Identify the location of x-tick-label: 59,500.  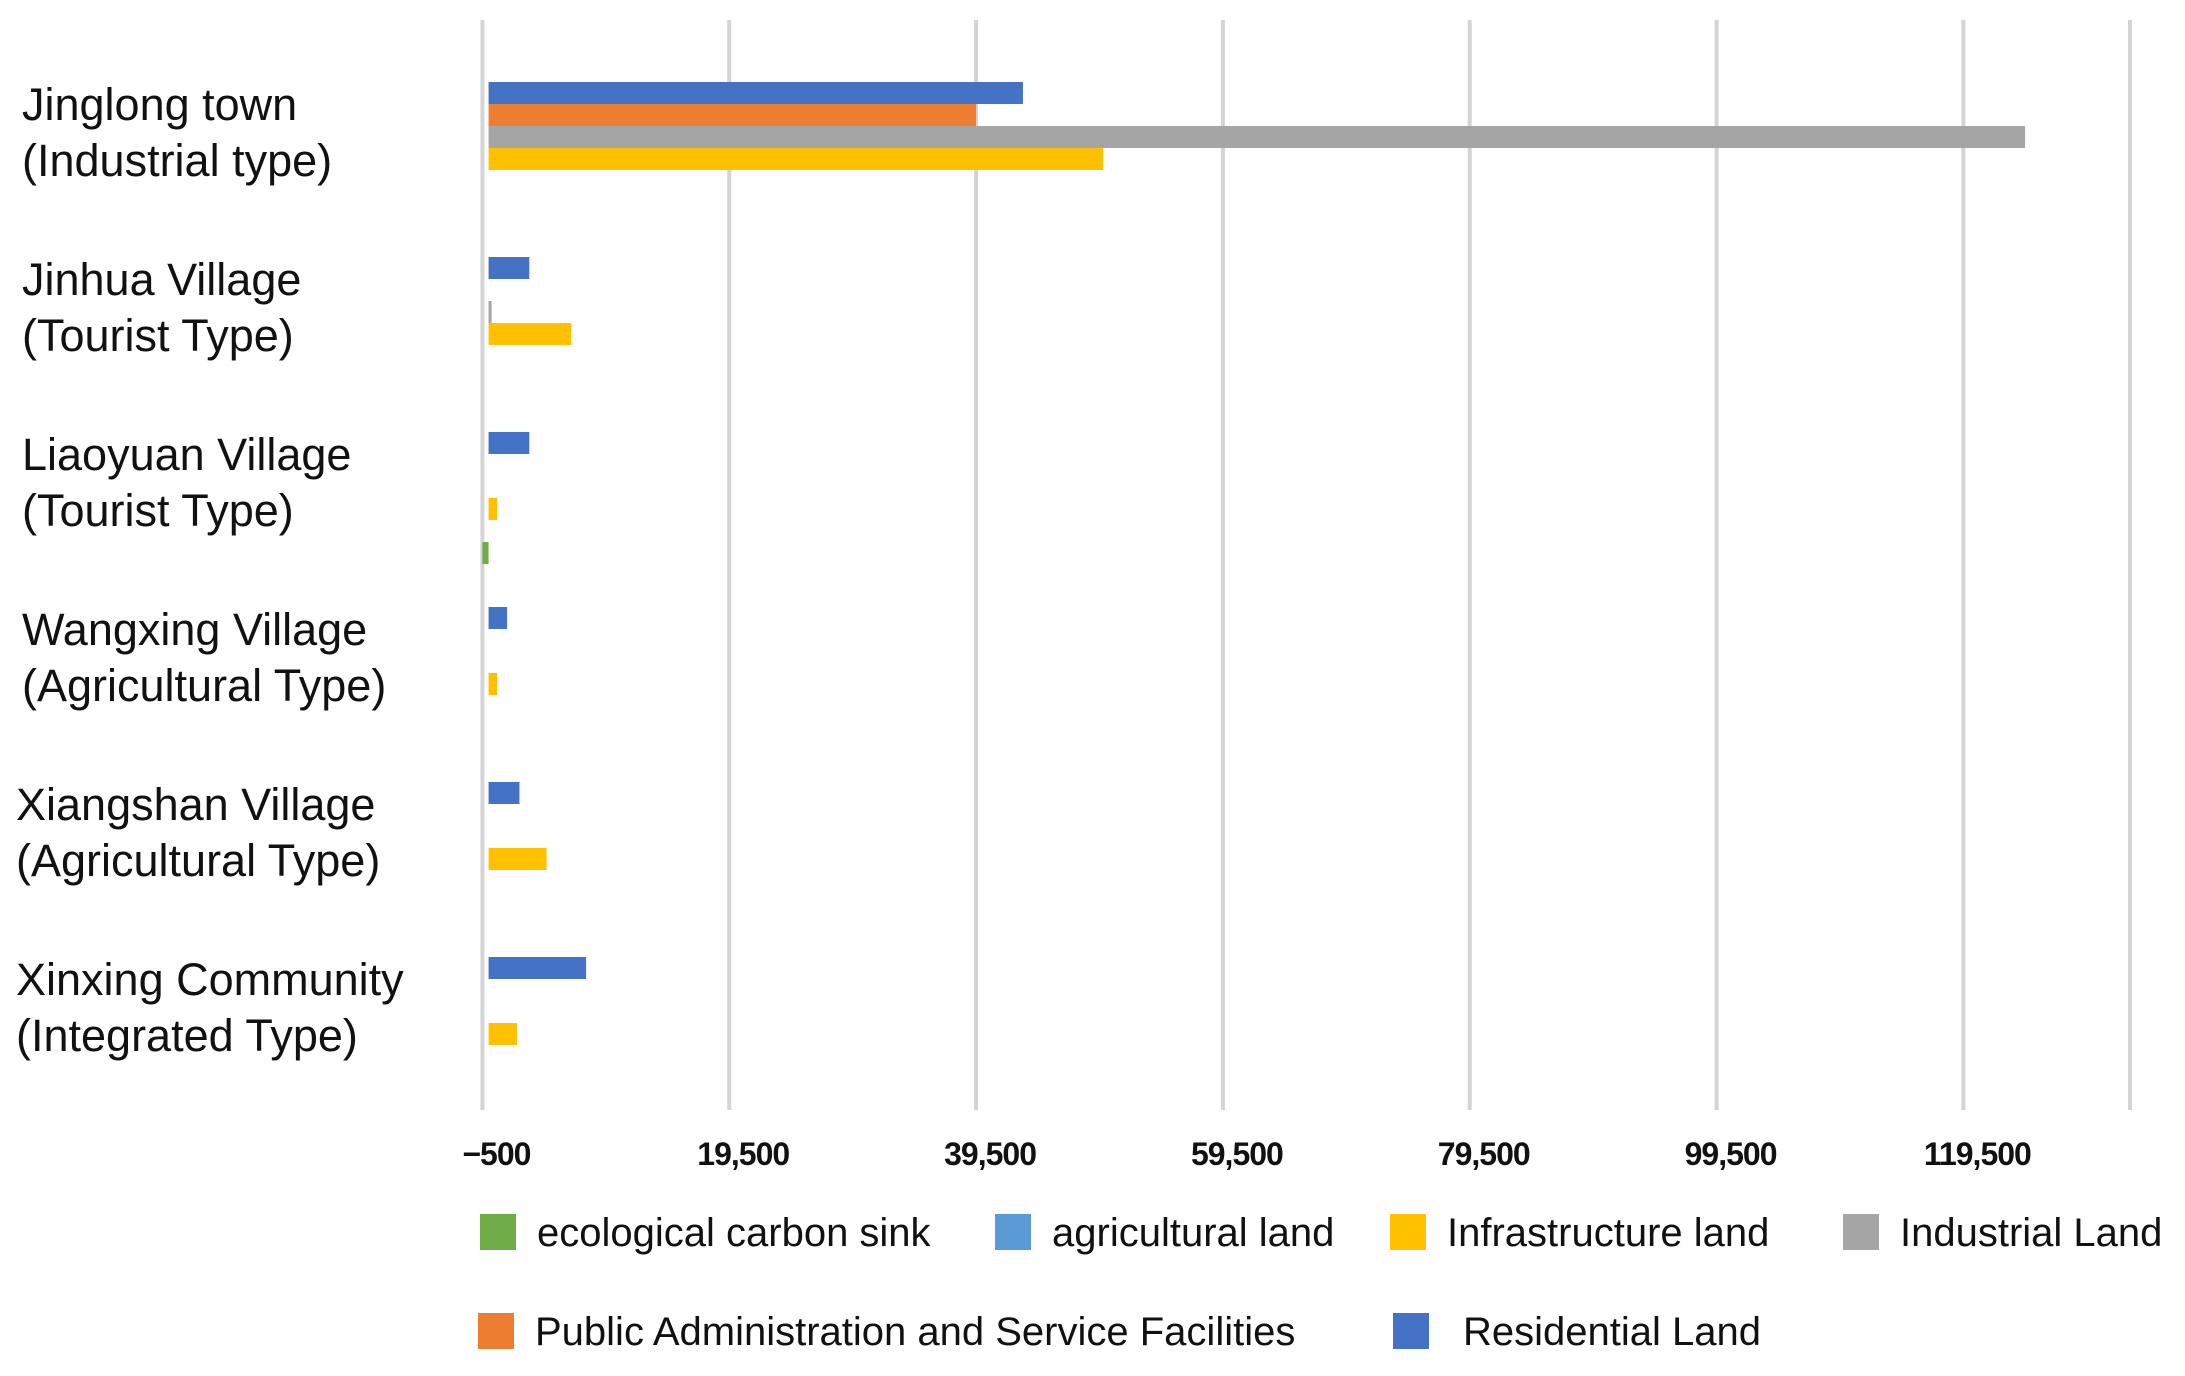
(1237, 1154).